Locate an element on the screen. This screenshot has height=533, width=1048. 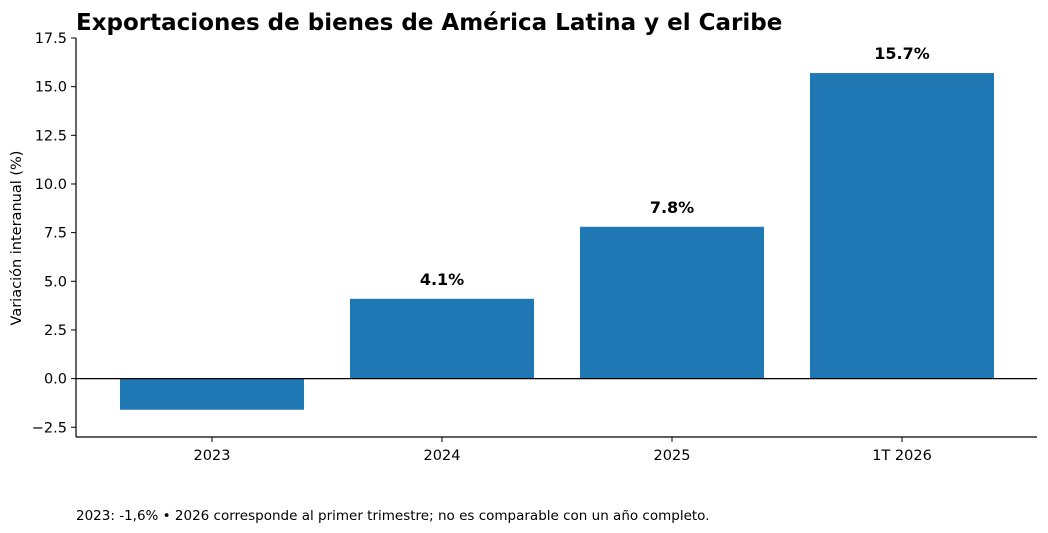
y-tick-label-4: 7.5 is located at coordinates (55, 234).